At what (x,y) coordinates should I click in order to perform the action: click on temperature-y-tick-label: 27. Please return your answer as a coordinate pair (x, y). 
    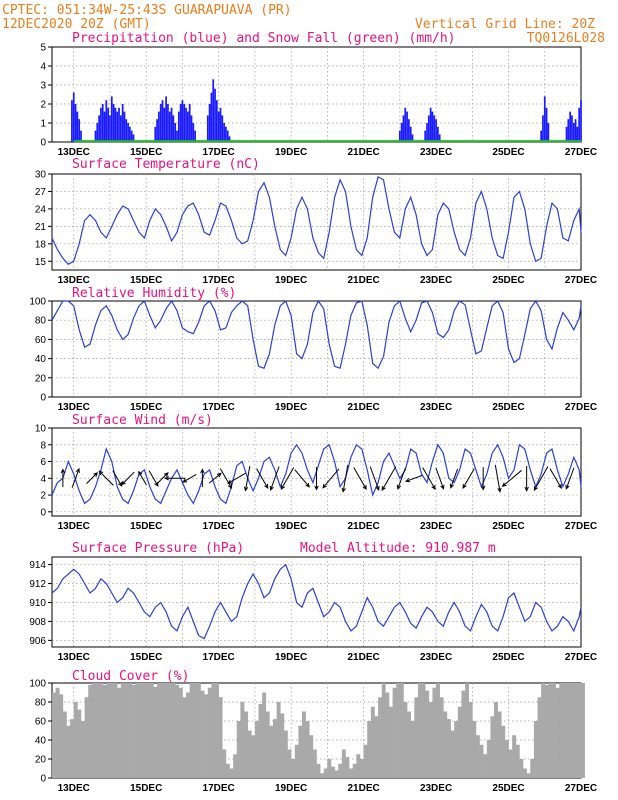
    Looking at the image, I should click on (41, 192).